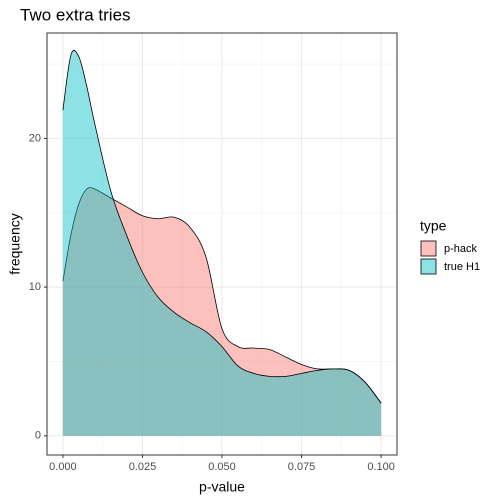  Describe the element at coordinates (75, 14) in the screenshot. I see `chart-title: Two extra tries` at that location.